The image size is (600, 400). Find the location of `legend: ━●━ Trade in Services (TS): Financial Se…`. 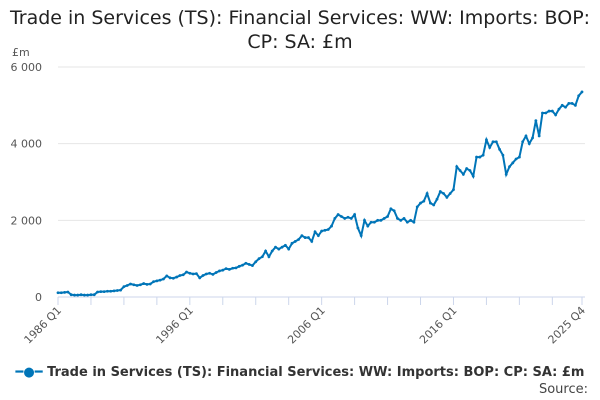

legend: ━●━ Trade in Services (TS): Financial Se… is located at coordinates (300, 372).